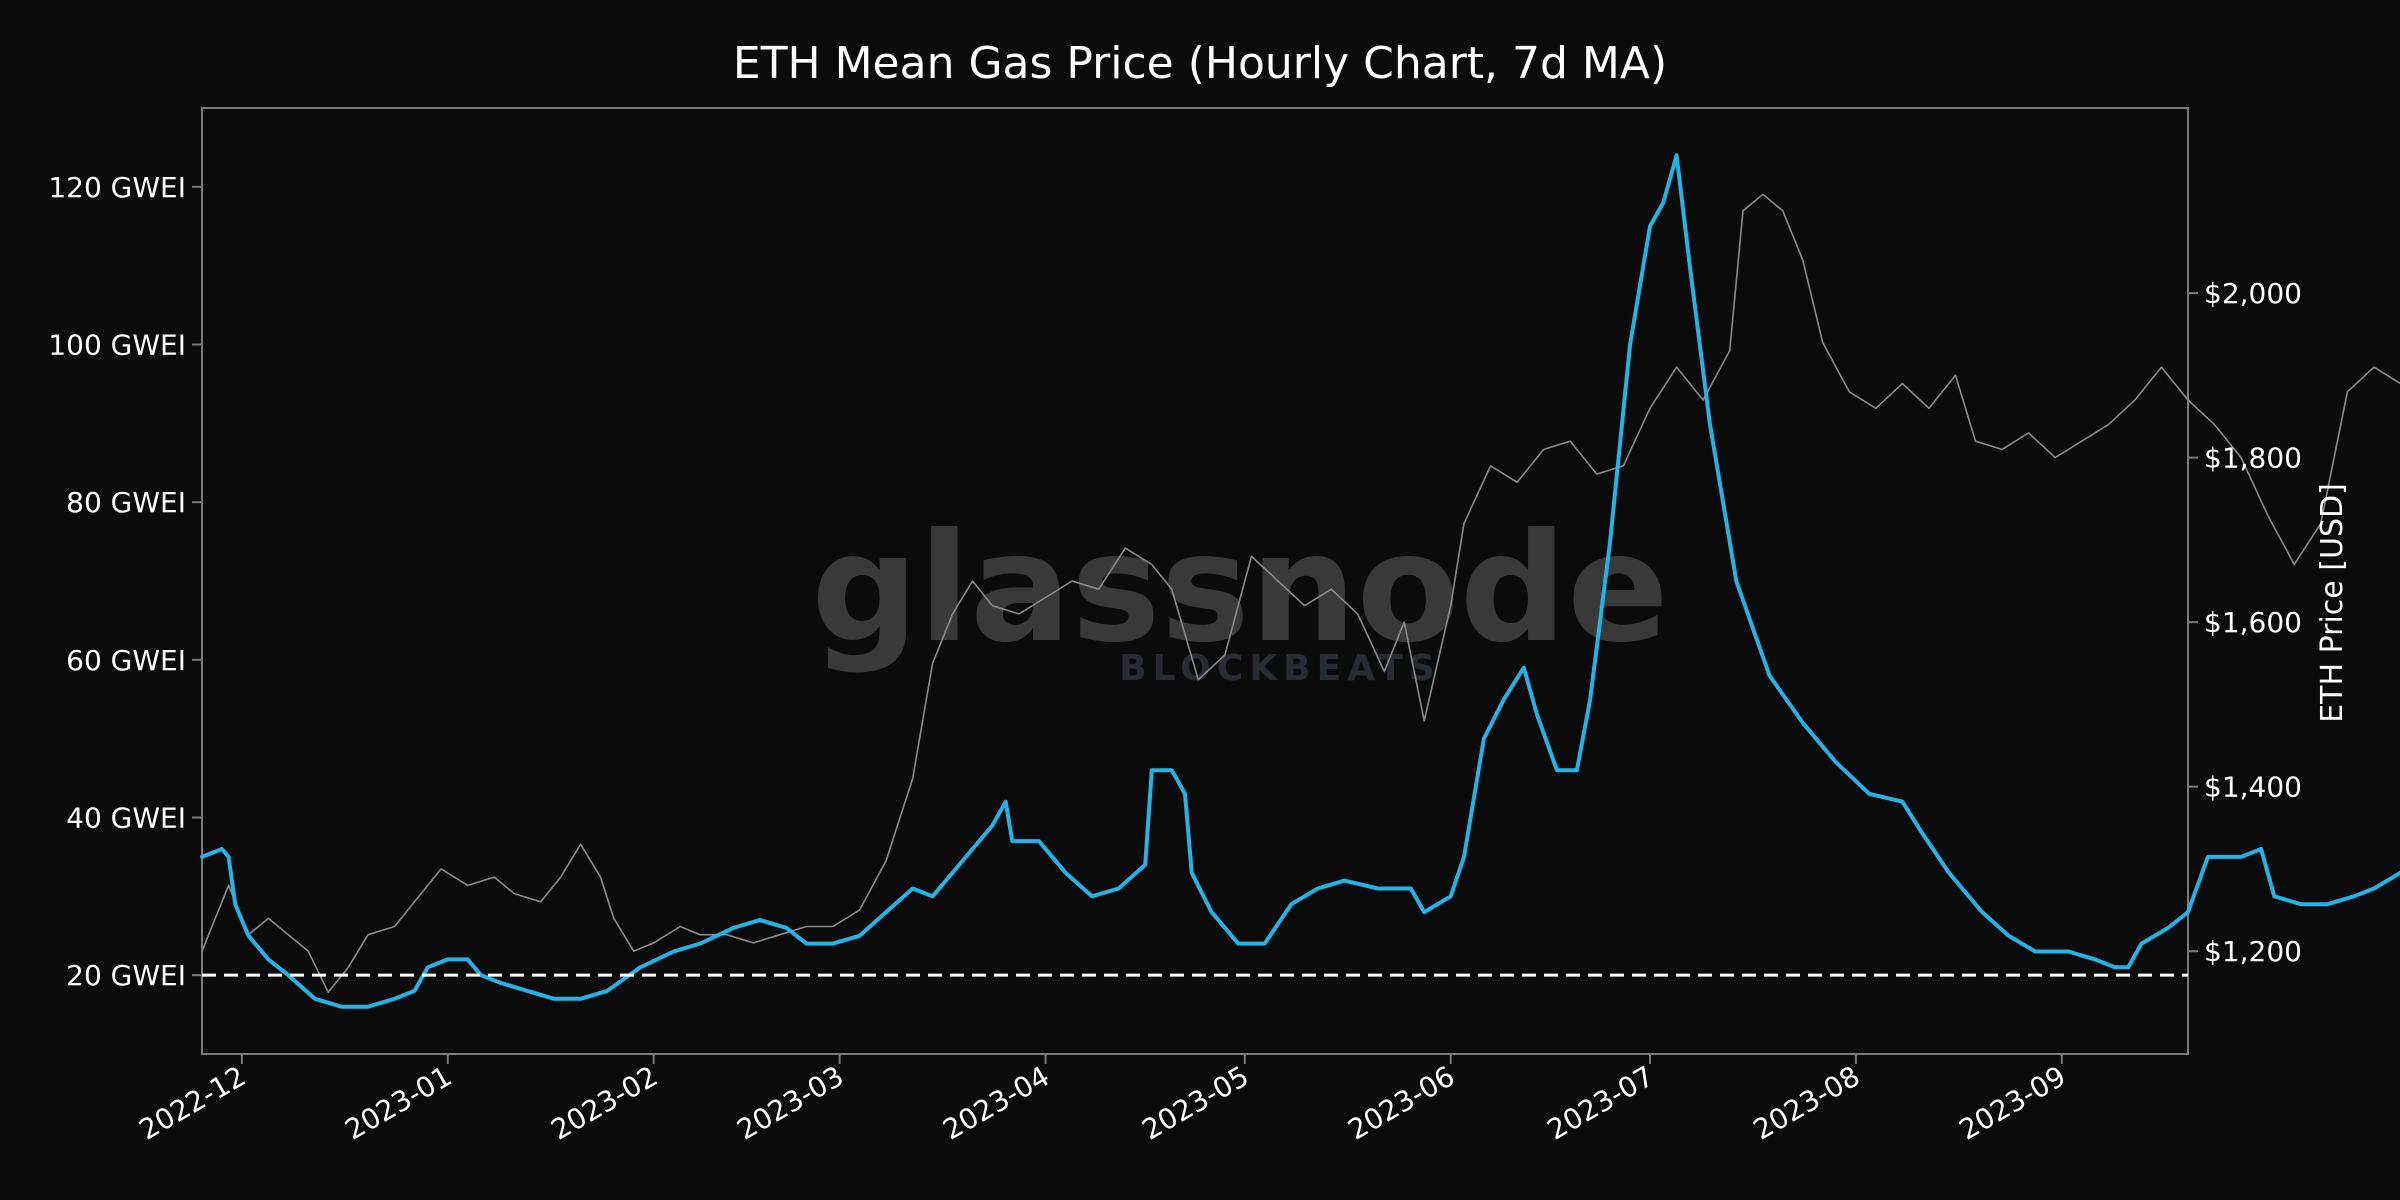 The width and height of the screenshot is (2400, 1200). I want to click on x-axis-tick-label: 2023-01, so click(398, 1102).